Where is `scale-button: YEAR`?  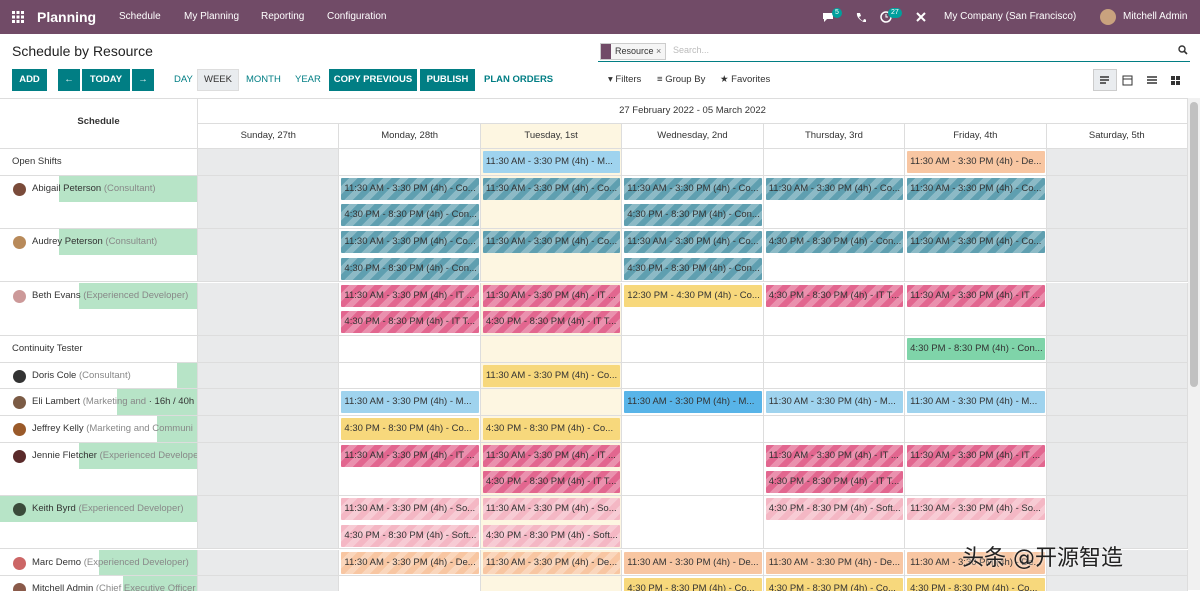
scale-button: YEAR is located at coordinates (308, 79).